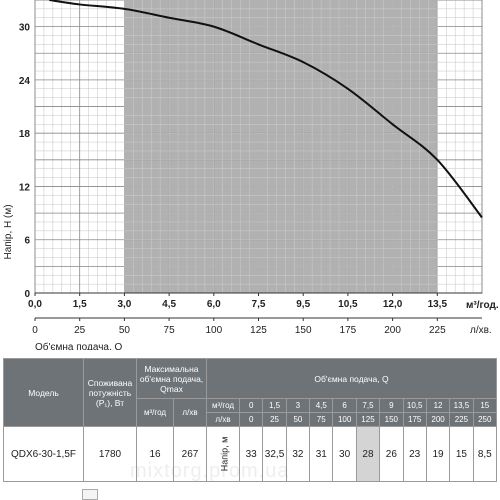 This screenshot has width=500, height=500. What do you see at coordinates (438, 454) in the screenshot?
I see `head-cell: 19` at bounding box center [438, 454].